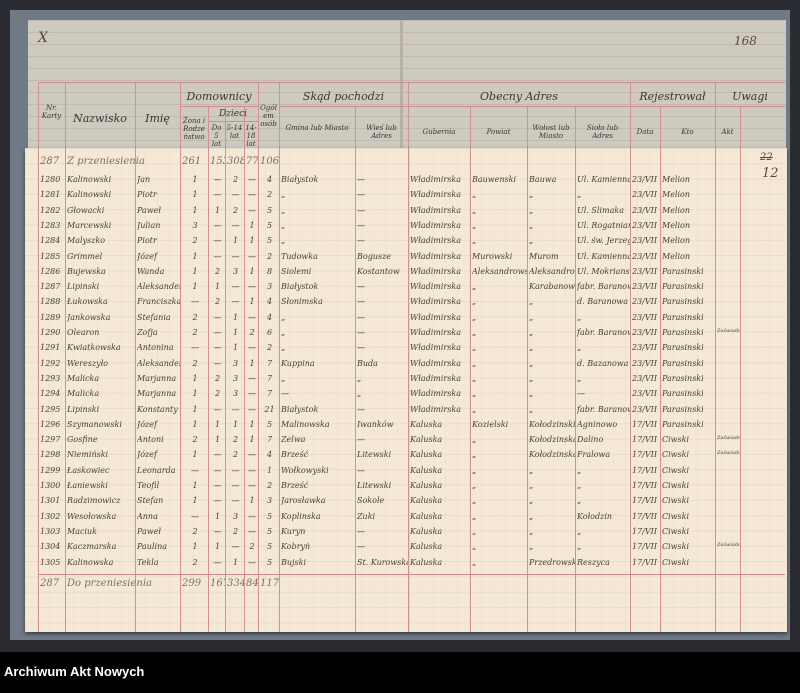  I want to click on cell-total-persons: 4, so click(269, 179).